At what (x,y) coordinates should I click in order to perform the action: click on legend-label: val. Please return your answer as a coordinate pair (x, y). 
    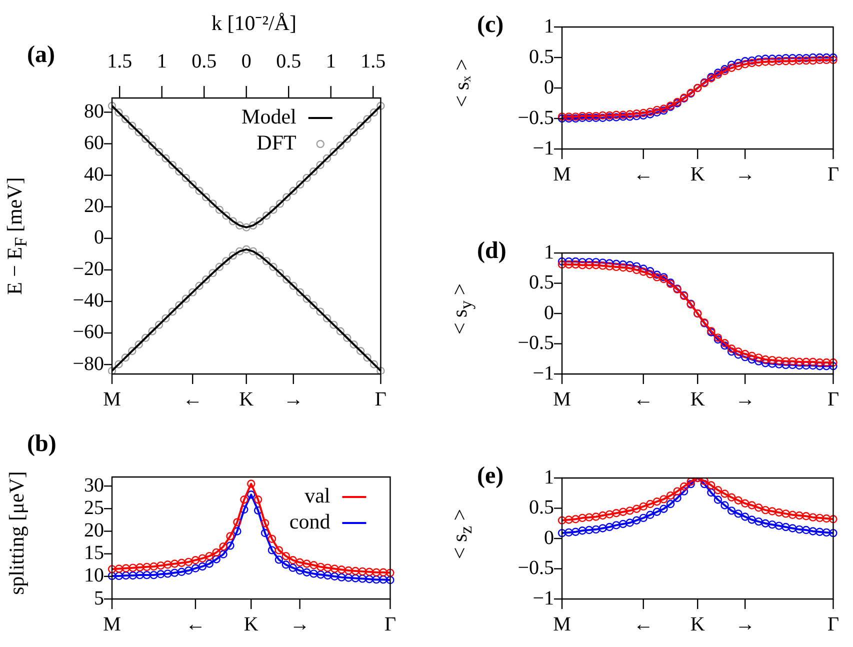
    Looking at the image, I should click on (317, 496).